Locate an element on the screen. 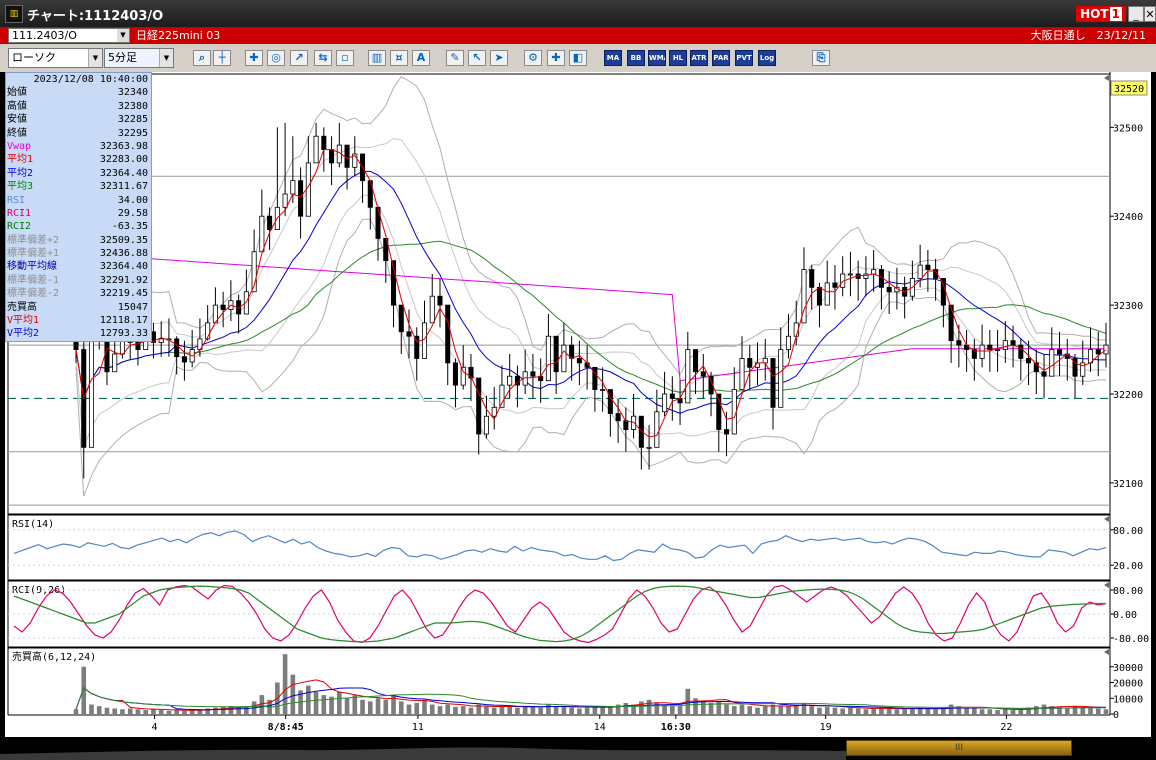 This screenshot has width=1156, height=760. crosshair-icon: ┼ is located at coordinates (222, 58).